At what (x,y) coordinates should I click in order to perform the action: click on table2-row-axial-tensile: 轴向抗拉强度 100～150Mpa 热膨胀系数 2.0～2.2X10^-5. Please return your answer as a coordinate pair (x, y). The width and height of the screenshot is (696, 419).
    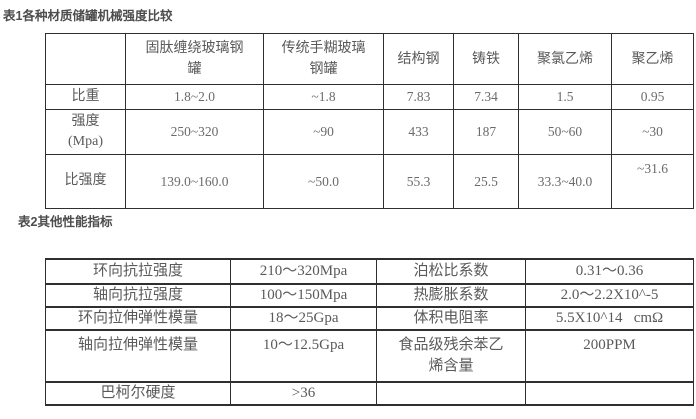
    Looking at the image, I should click on (369, 295).